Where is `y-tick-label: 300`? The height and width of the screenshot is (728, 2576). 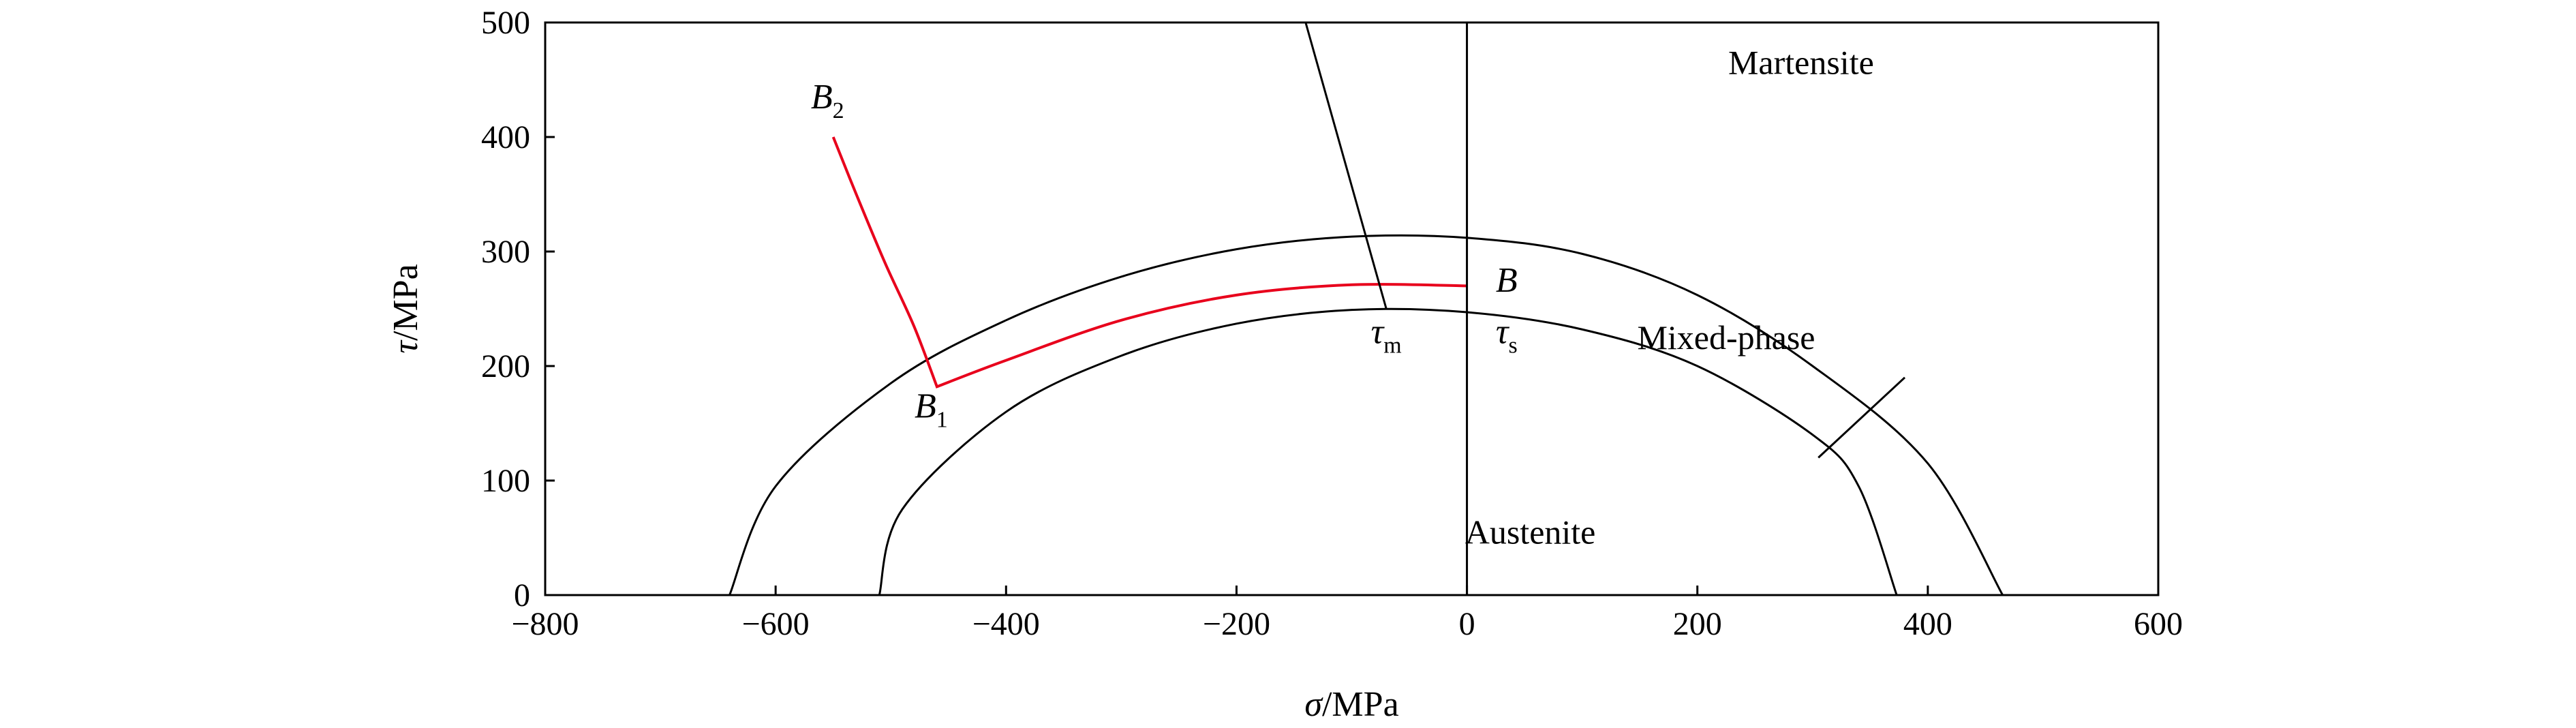
y-tick-label: 300 is located at coordinates (505, 252).